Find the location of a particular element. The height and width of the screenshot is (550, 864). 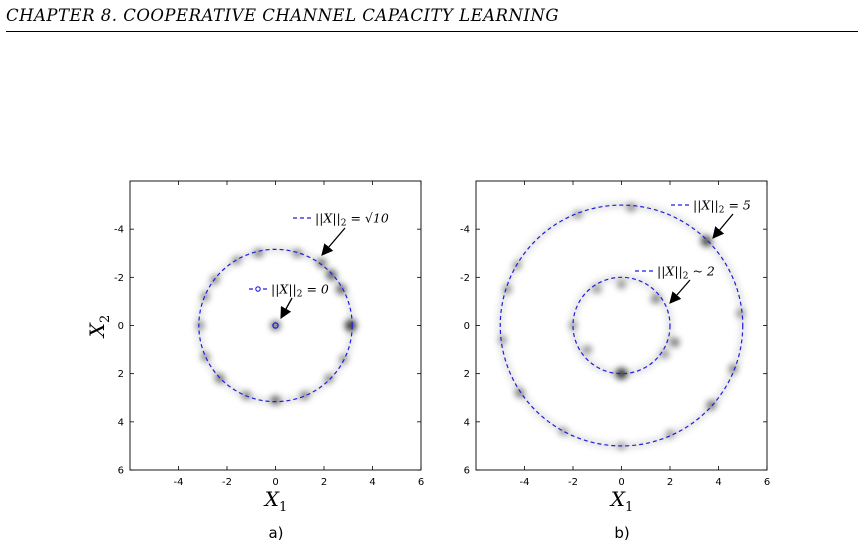

legend-entry: ||X||2 = 5 is located at coordinates (711, 218).